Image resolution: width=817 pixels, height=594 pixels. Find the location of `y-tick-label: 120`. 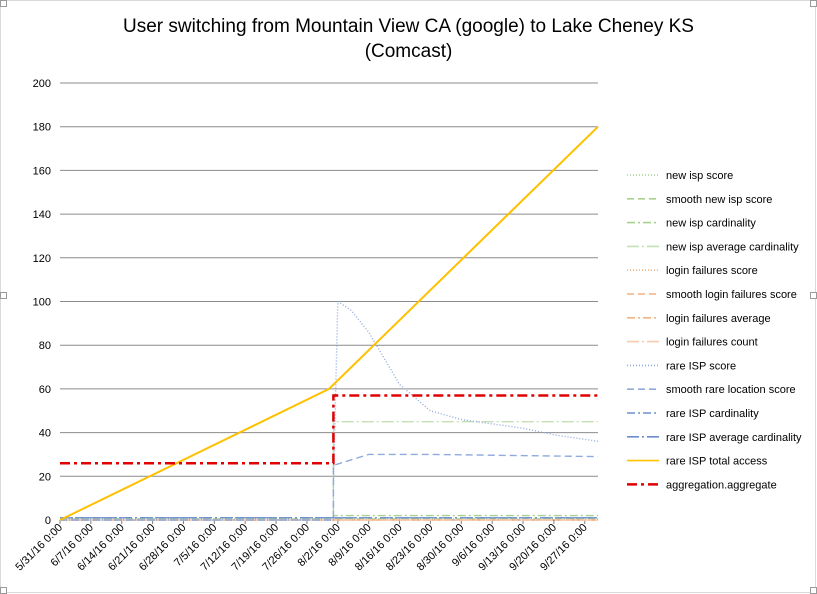

y-tick-label: 120 is located at coordinates (42, 259).